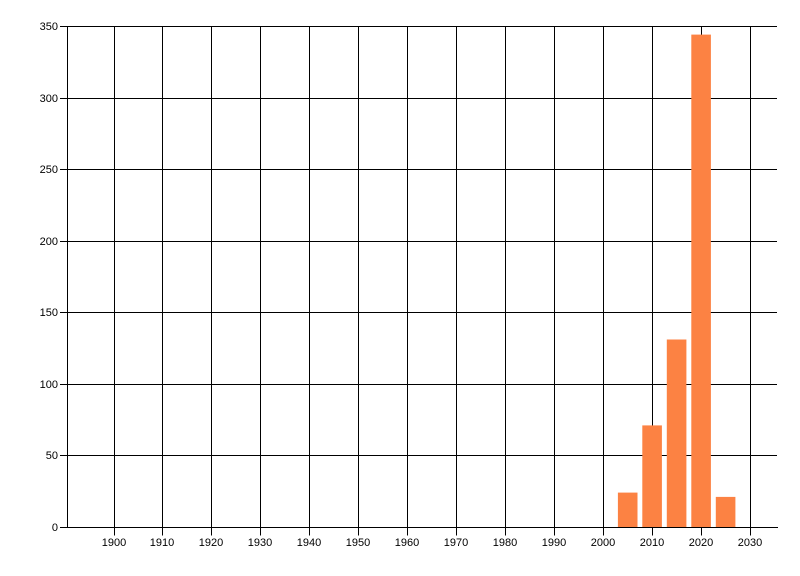 This screenshot has height=576, width=800. Describe the element at coordinates (211, 543) in the screenshot. I see `x-tick-label: 1920` at that location.